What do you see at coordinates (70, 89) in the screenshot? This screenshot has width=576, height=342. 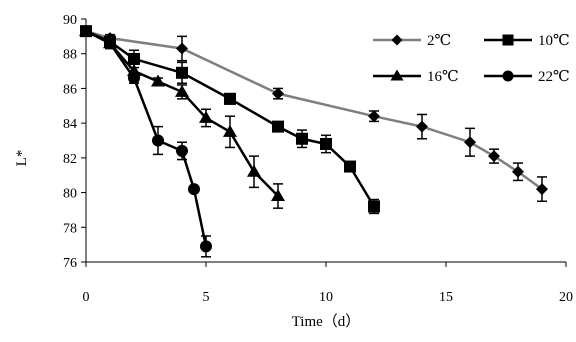 I see `y-tick-label: 86` at bounding box center [70, 89].